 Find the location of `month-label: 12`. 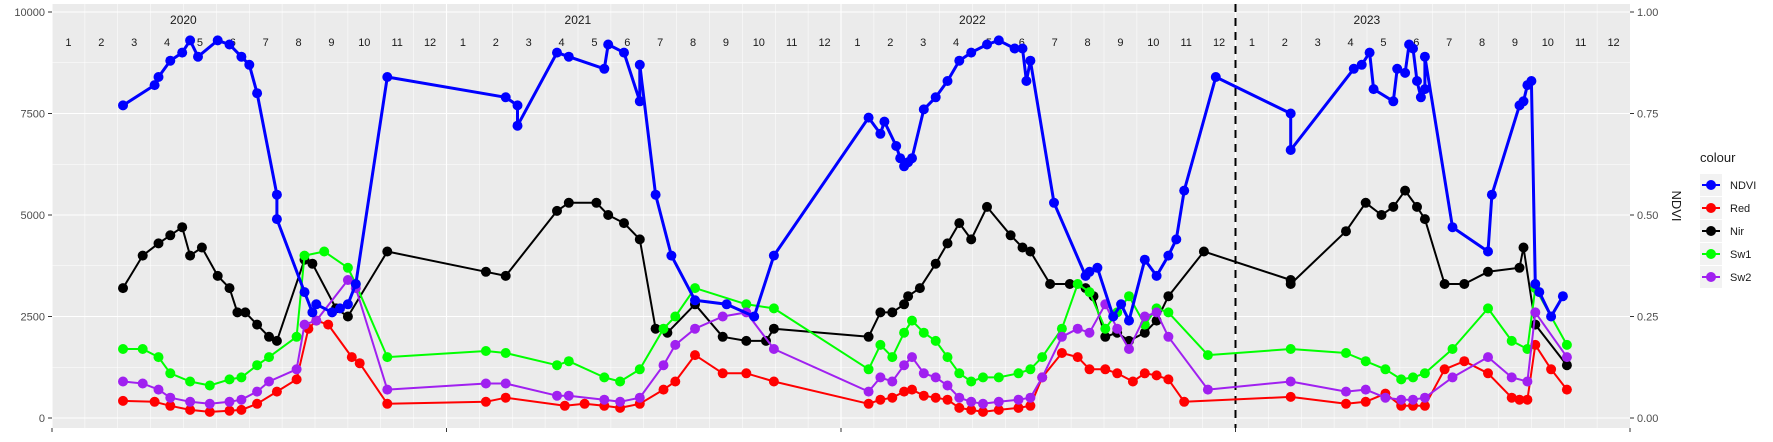

month-label: 12 is located at coordinates (1219, 43).